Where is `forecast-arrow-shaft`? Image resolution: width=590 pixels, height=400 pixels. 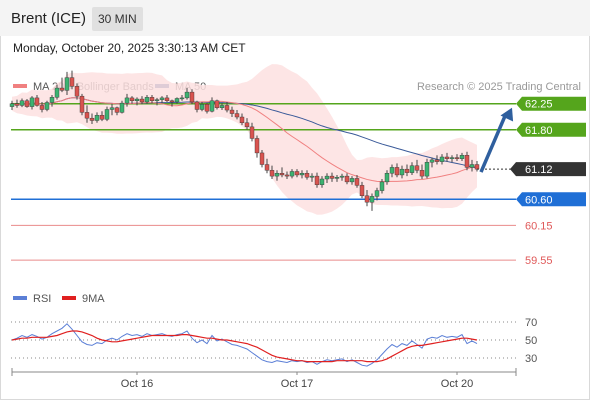
forecast-arrow-shaft is located at coordinates (493, 143).